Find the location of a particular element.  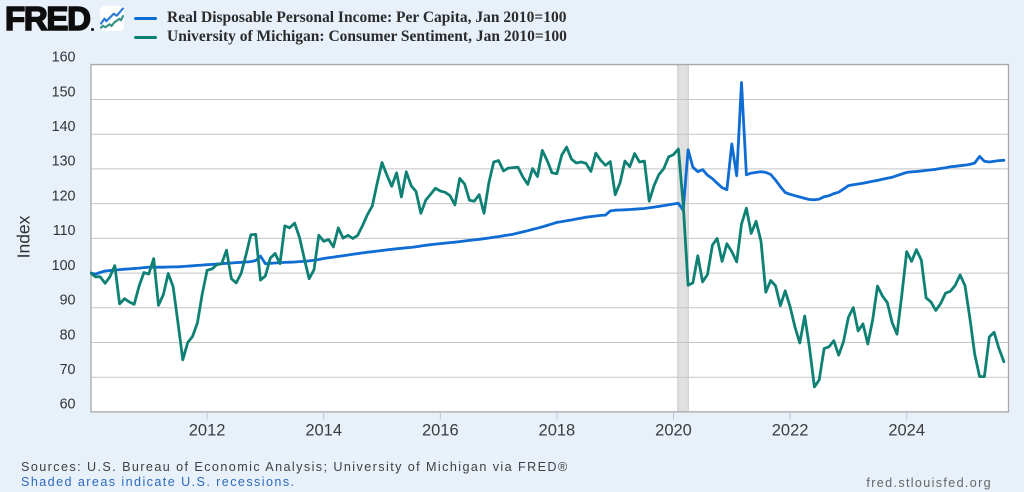

svg-text: 140 is located at coordinates (64, 127).